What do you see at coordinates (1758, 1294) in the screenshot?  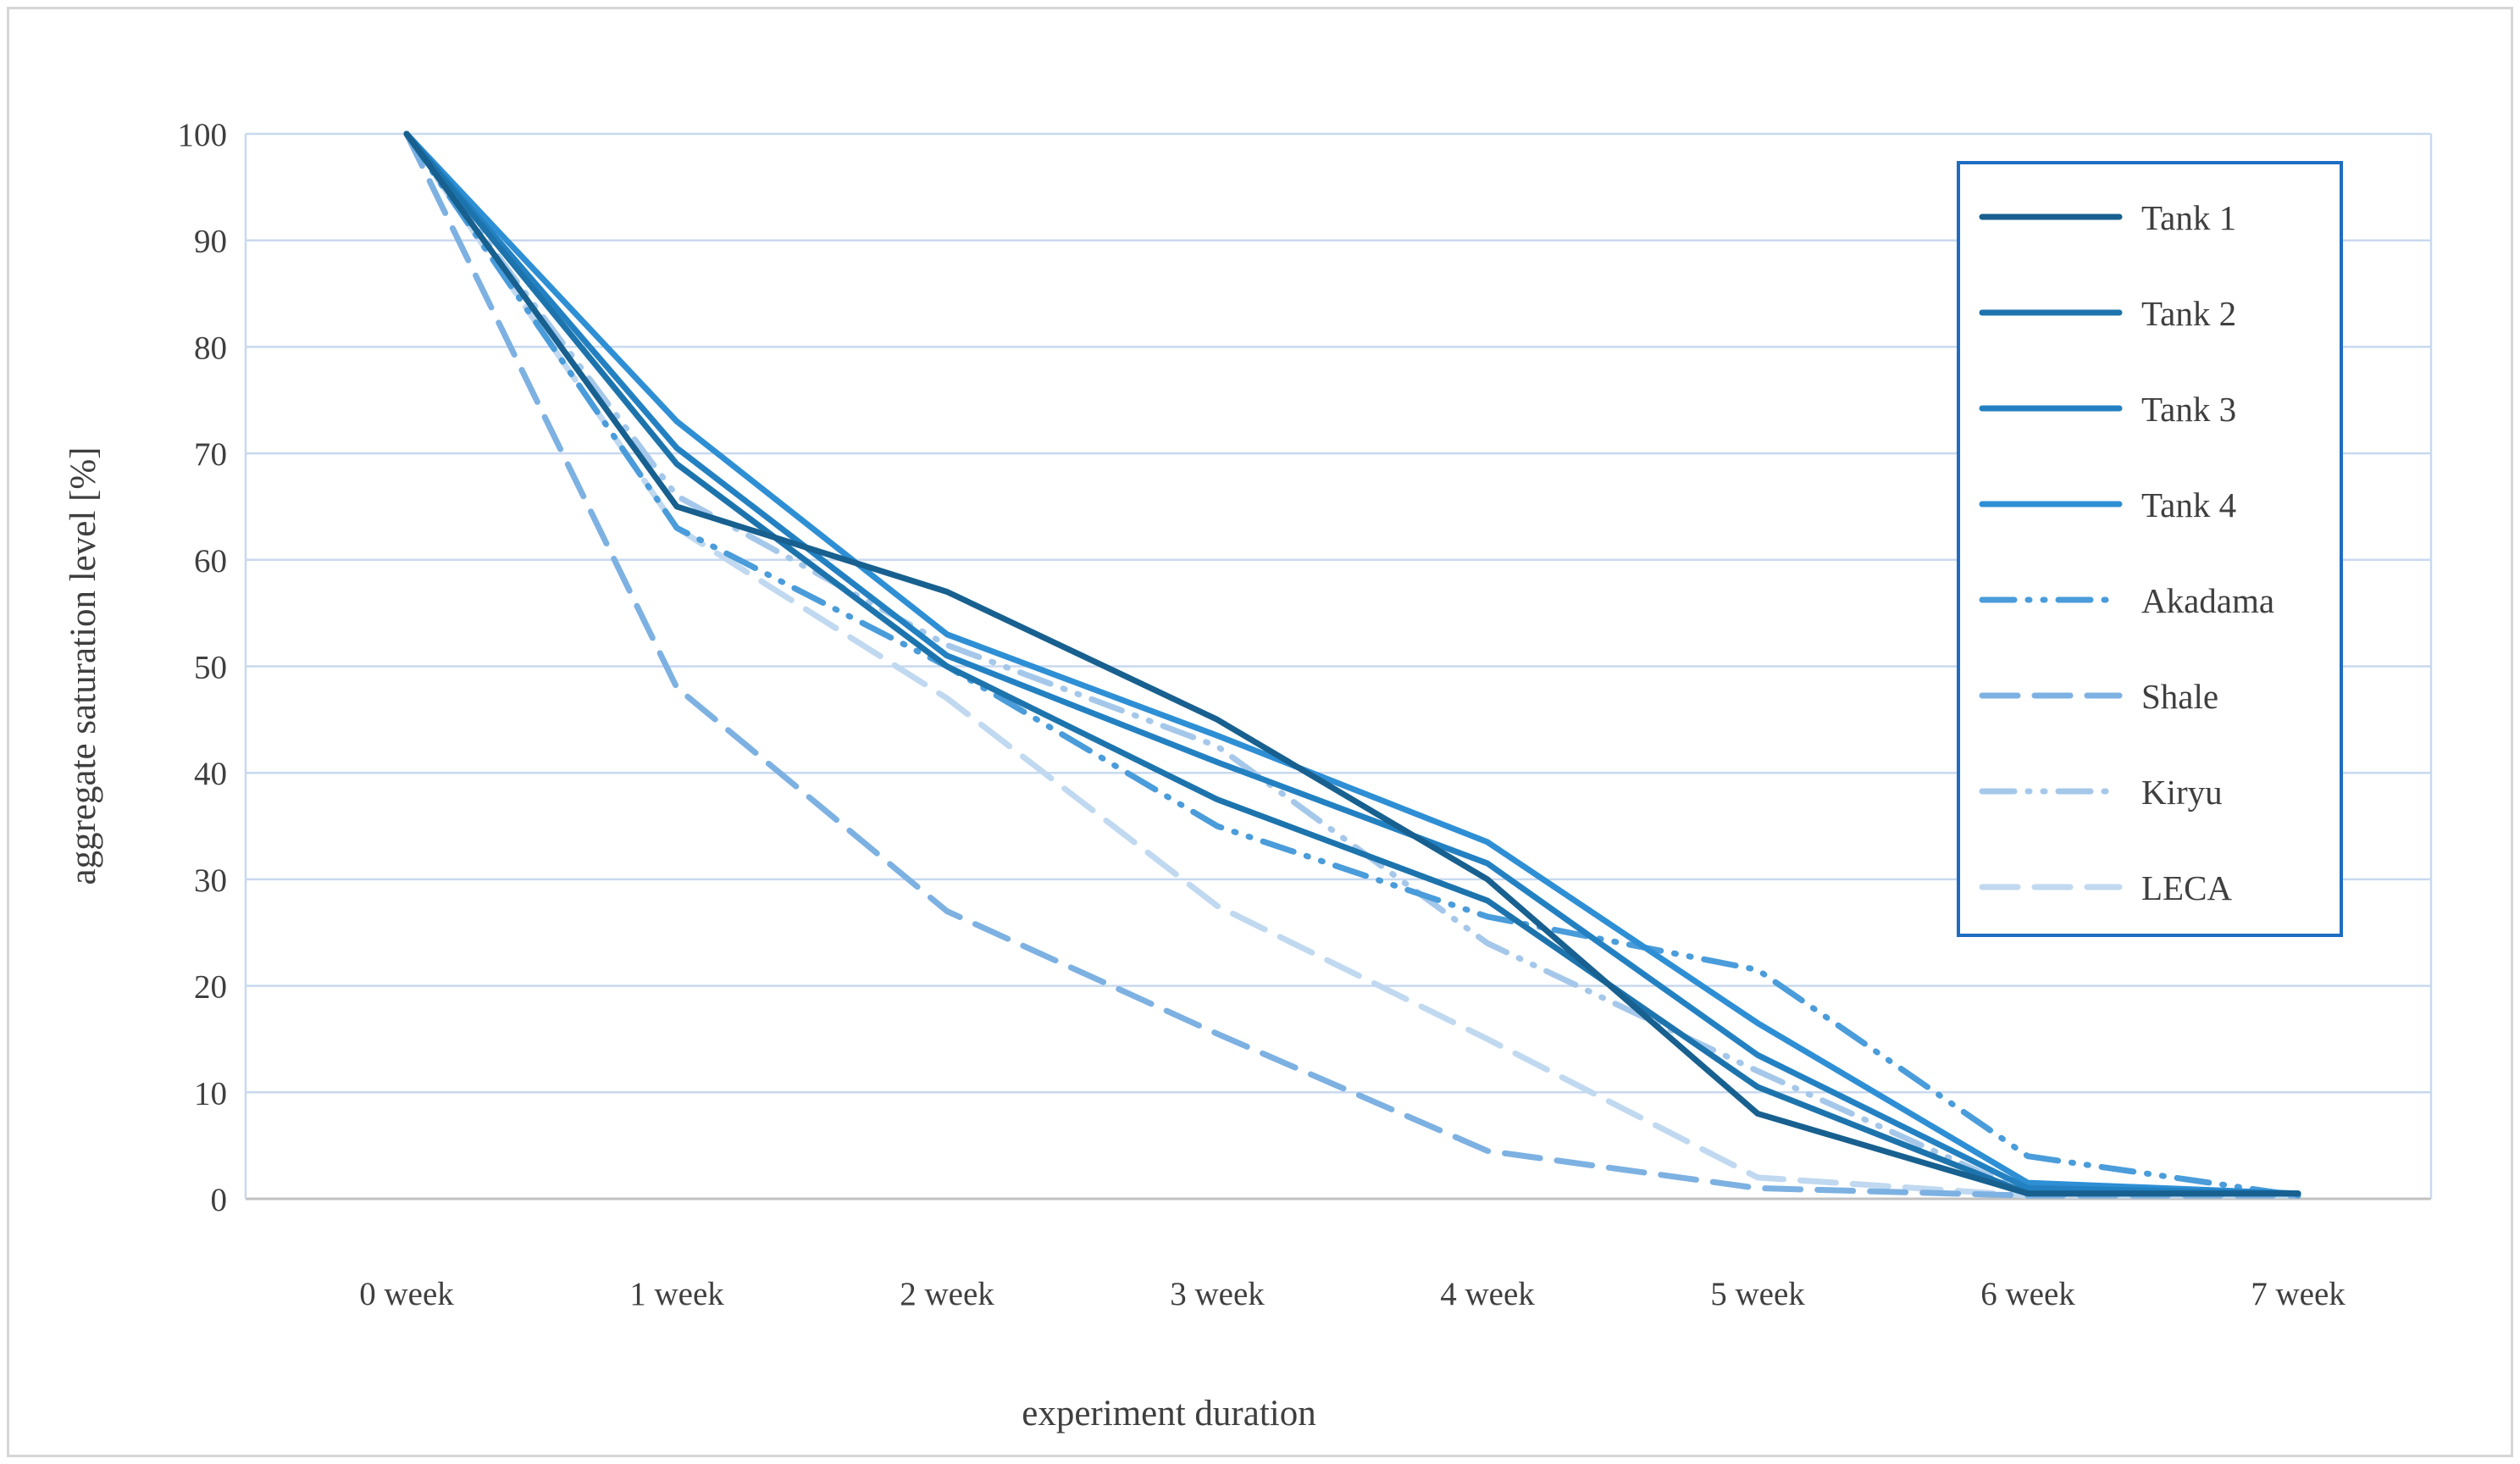 I see `x-tick-label: 5 week` at bounding box center [1758, 1294].